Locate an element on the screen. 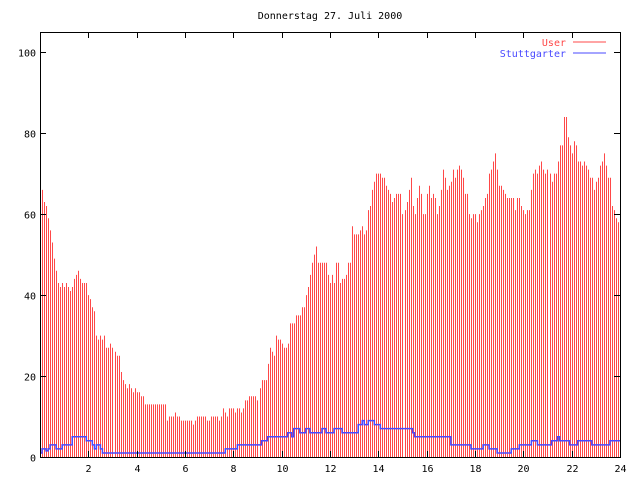  y-tick-label: 0 is located at coordinates (33, 459).